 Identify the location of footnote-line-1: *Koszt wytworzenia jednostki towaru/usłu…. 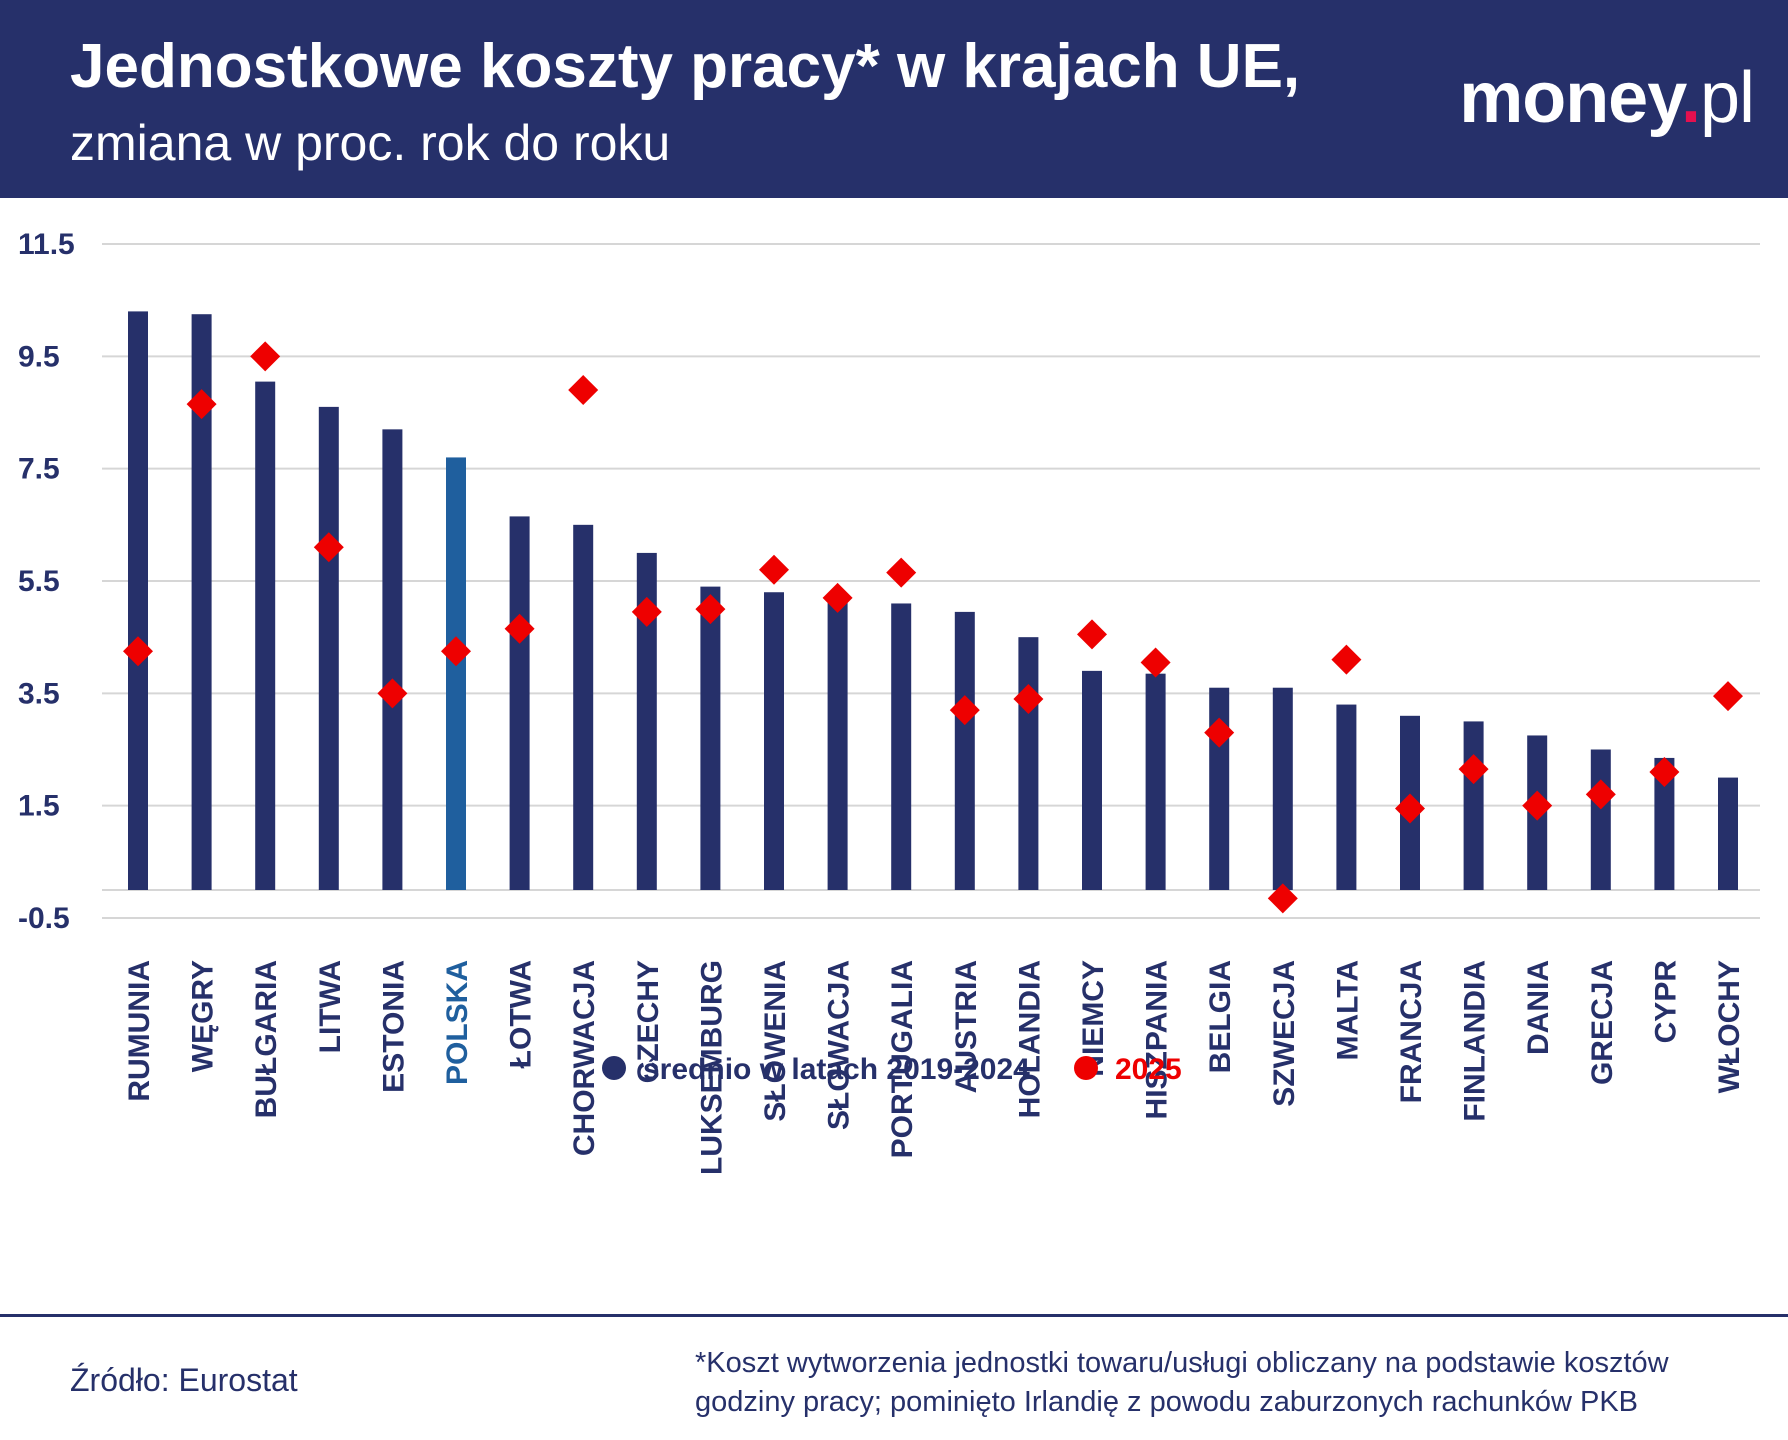
(1182, 1363).